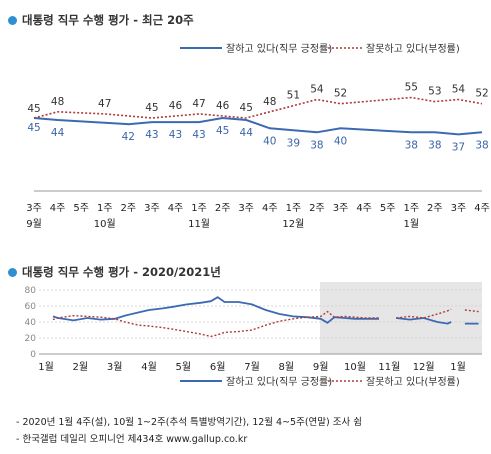  I want to click on chart1-x-month-label: 1월, so click(411, 224).